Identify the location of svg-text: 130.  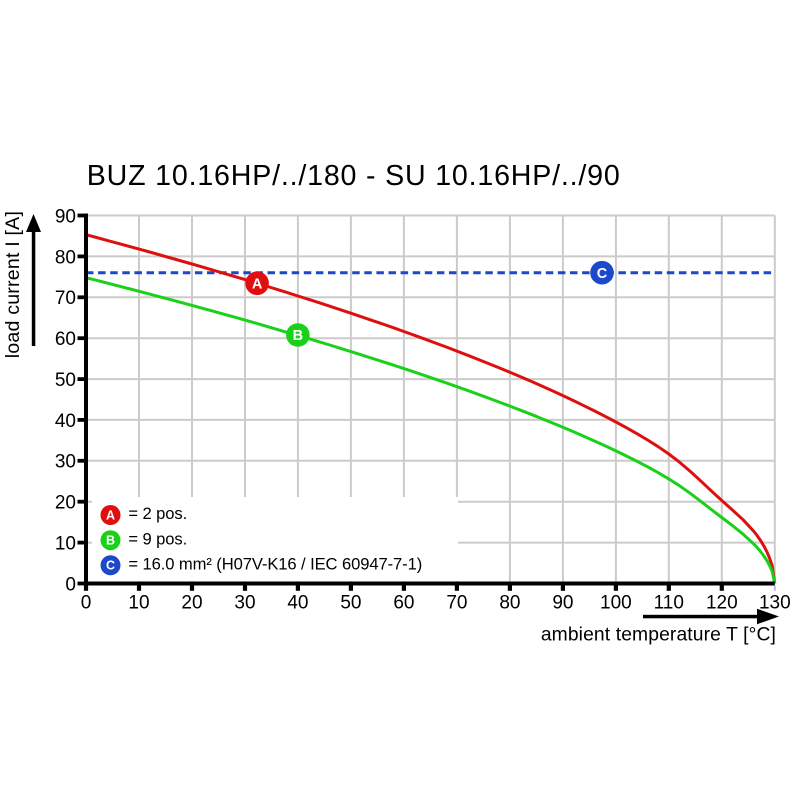
(775, 603).